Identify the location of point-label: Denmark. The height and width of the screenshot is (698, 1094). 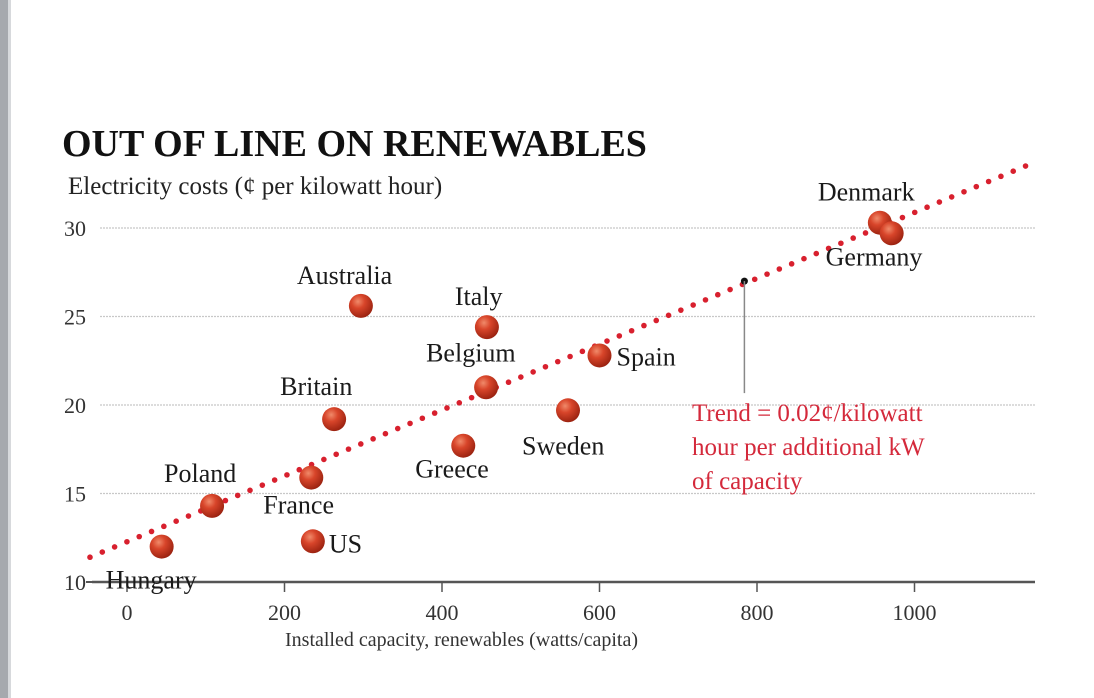
(866, 192).